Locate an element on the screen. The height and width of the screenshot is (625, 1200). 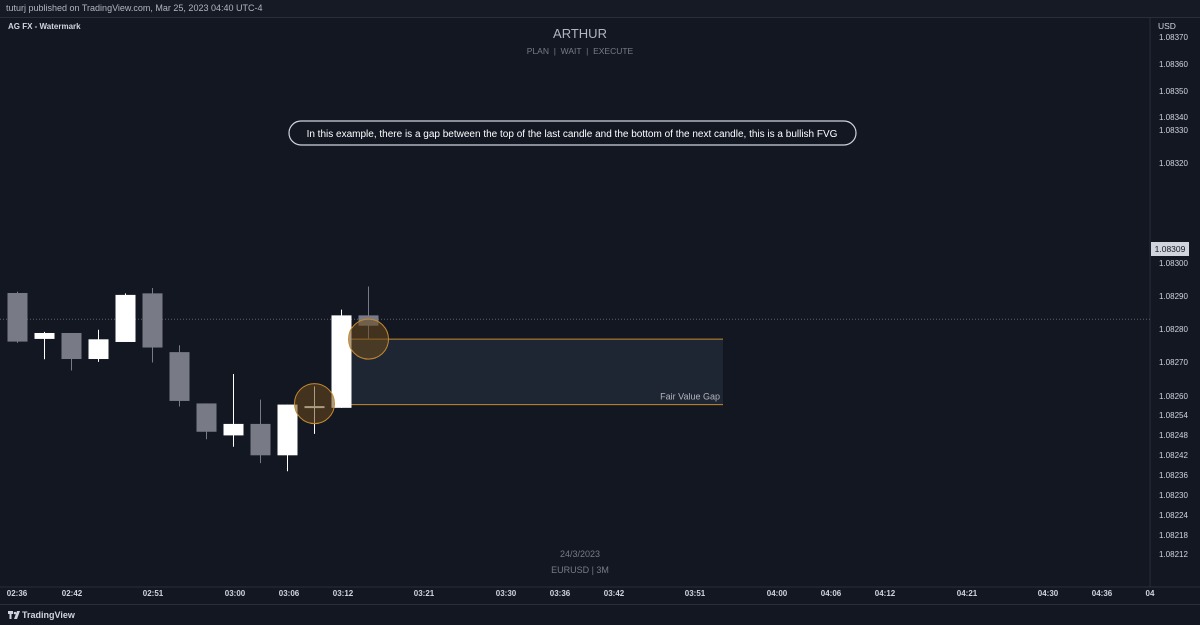
time-tick-label: 02:51 is located at coordinates (153, 593).